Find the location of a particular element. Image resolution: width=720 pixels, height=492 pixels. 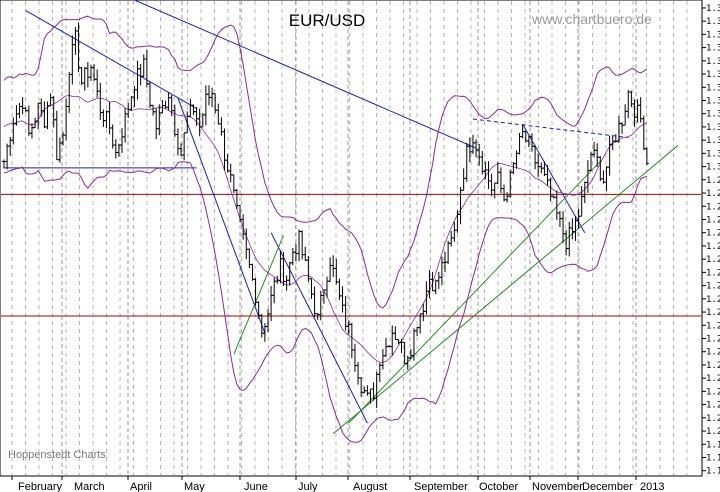

x-tick-label: March is located at coordinates (89, 486).